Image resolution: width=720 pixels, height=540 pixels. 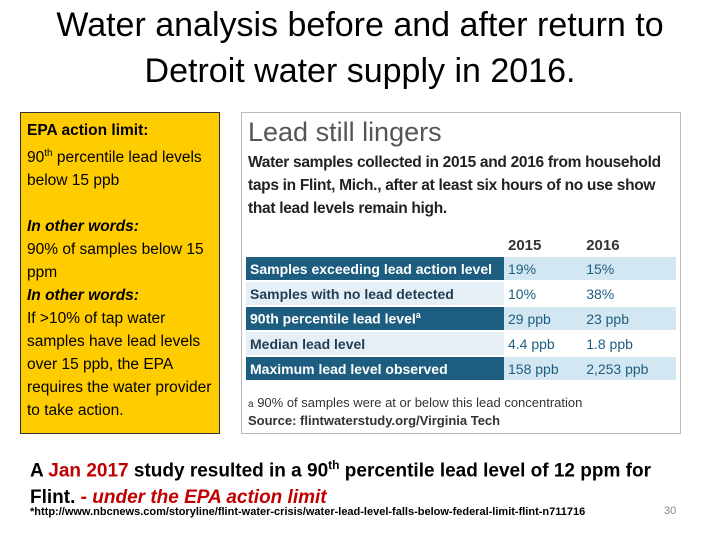 I want to click on row-label: 90th percentile lead levela, so click(x=375, y=319).